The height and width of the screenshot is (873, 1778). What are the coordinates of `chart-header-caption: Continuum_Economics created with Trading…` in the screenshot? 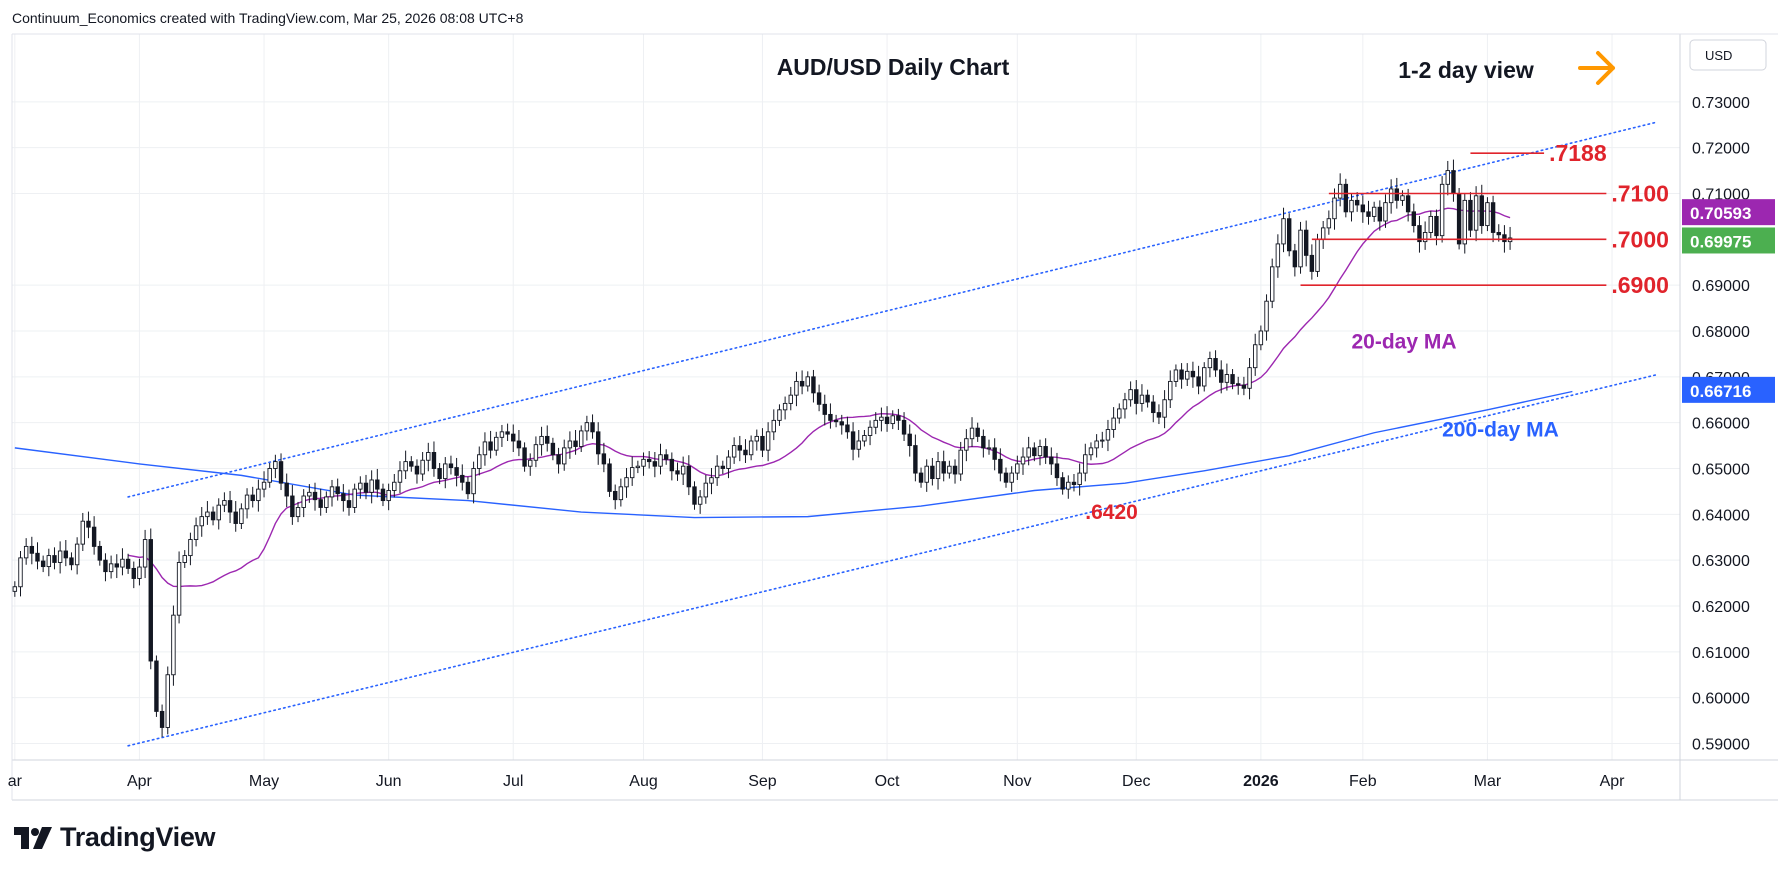 It's located at (268, 18).